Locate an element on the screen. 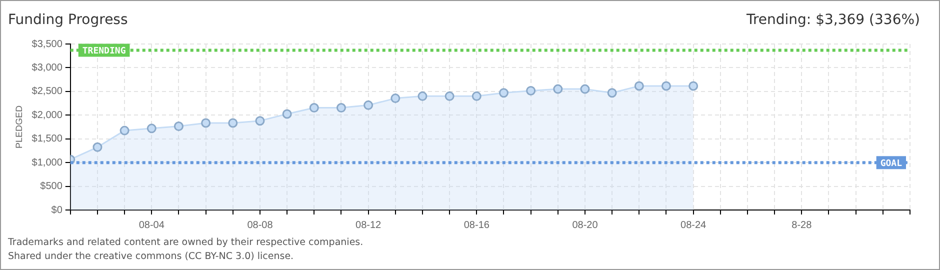 This screenshot has width=940, height=270. y-tick-label: $500 is located at coordinates (51, 186).